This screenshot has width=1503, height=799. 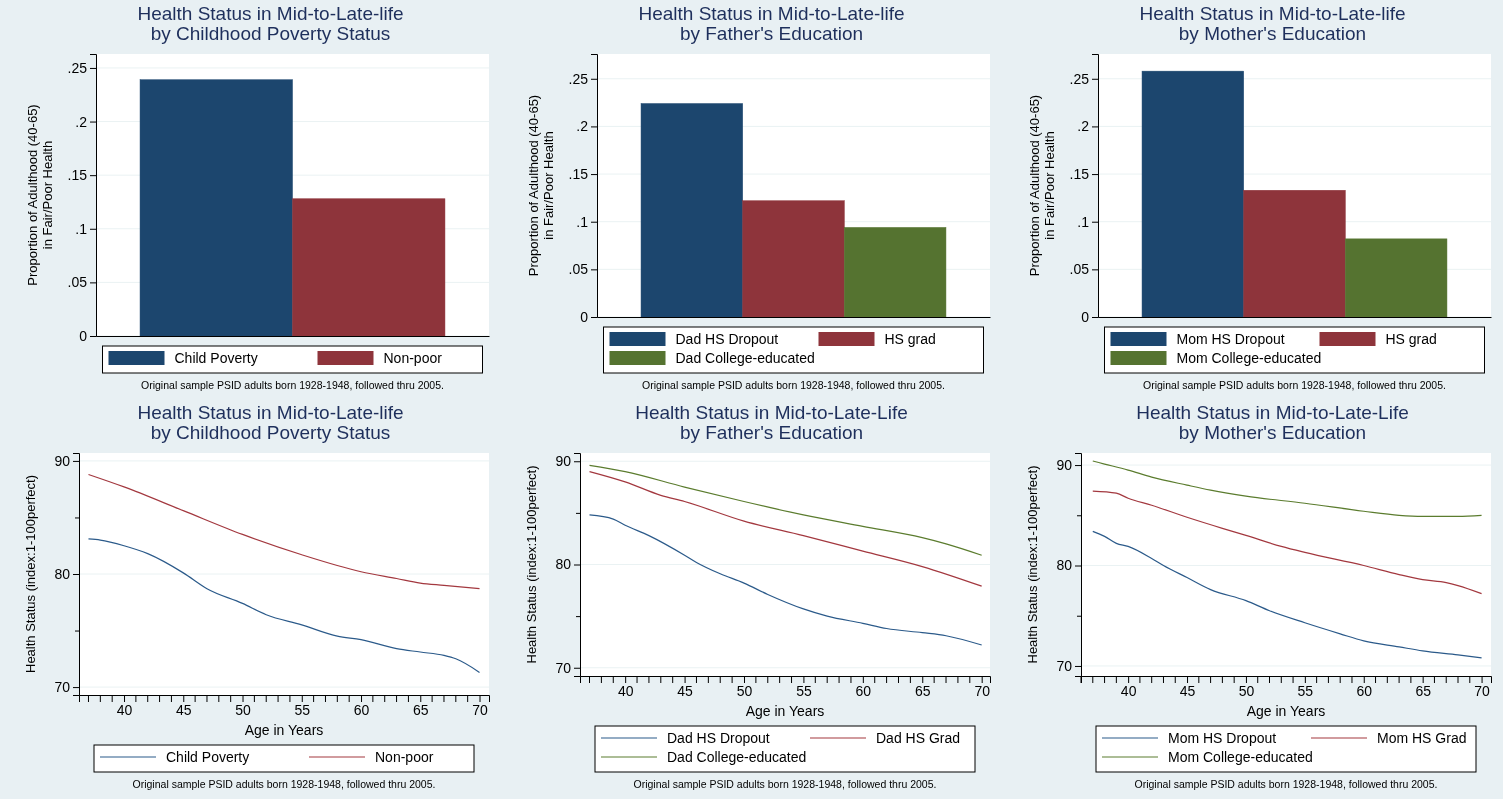 What do you see at coordinates (1422, 738) in the screenshot?
I see `legend-label: Mom HS Grad` at bounding box center [1422, 738].